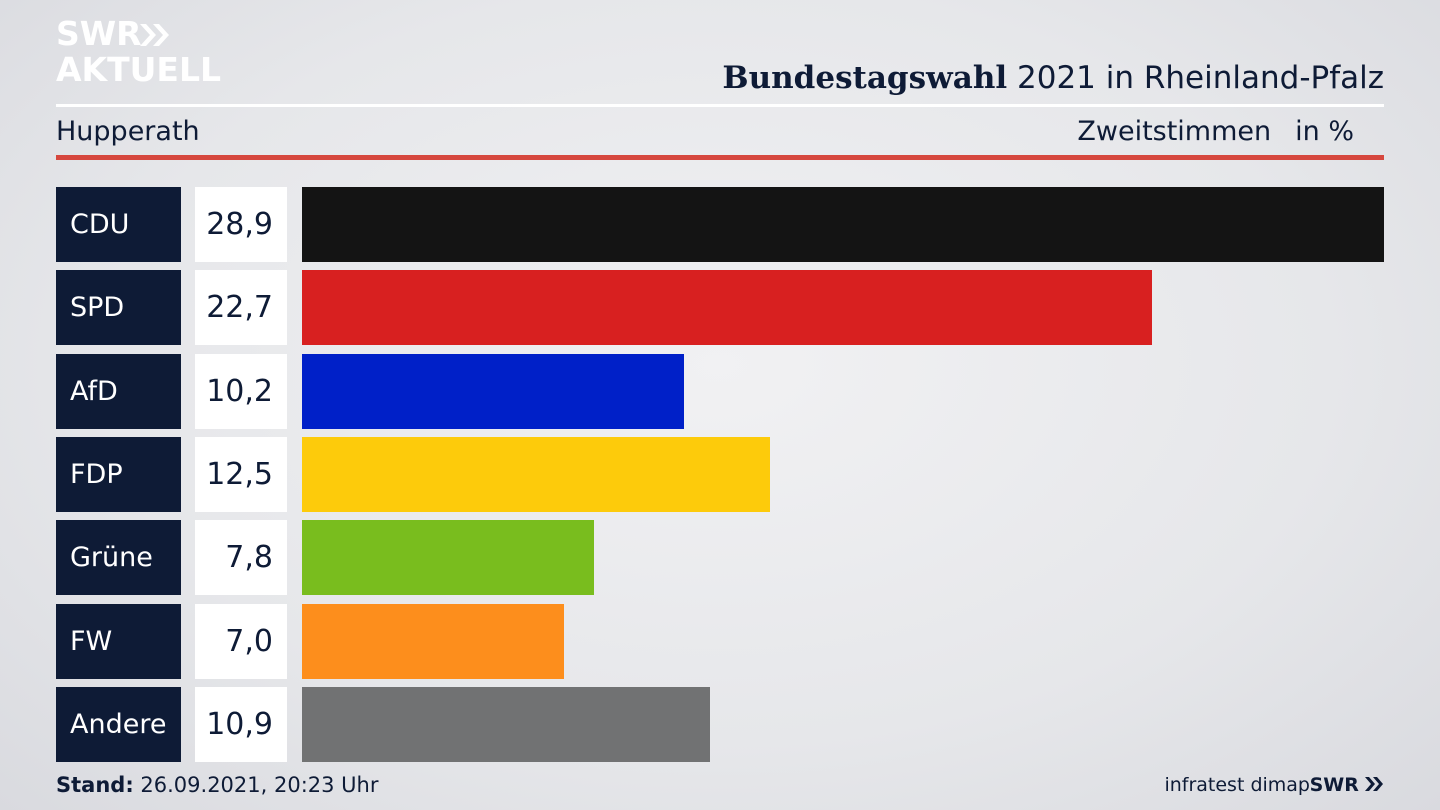 This screenshot has width=1440, height=810. Describe the element at coordinates (241, 724) in the screenshot. I see `value-label: 10,9` at that location.